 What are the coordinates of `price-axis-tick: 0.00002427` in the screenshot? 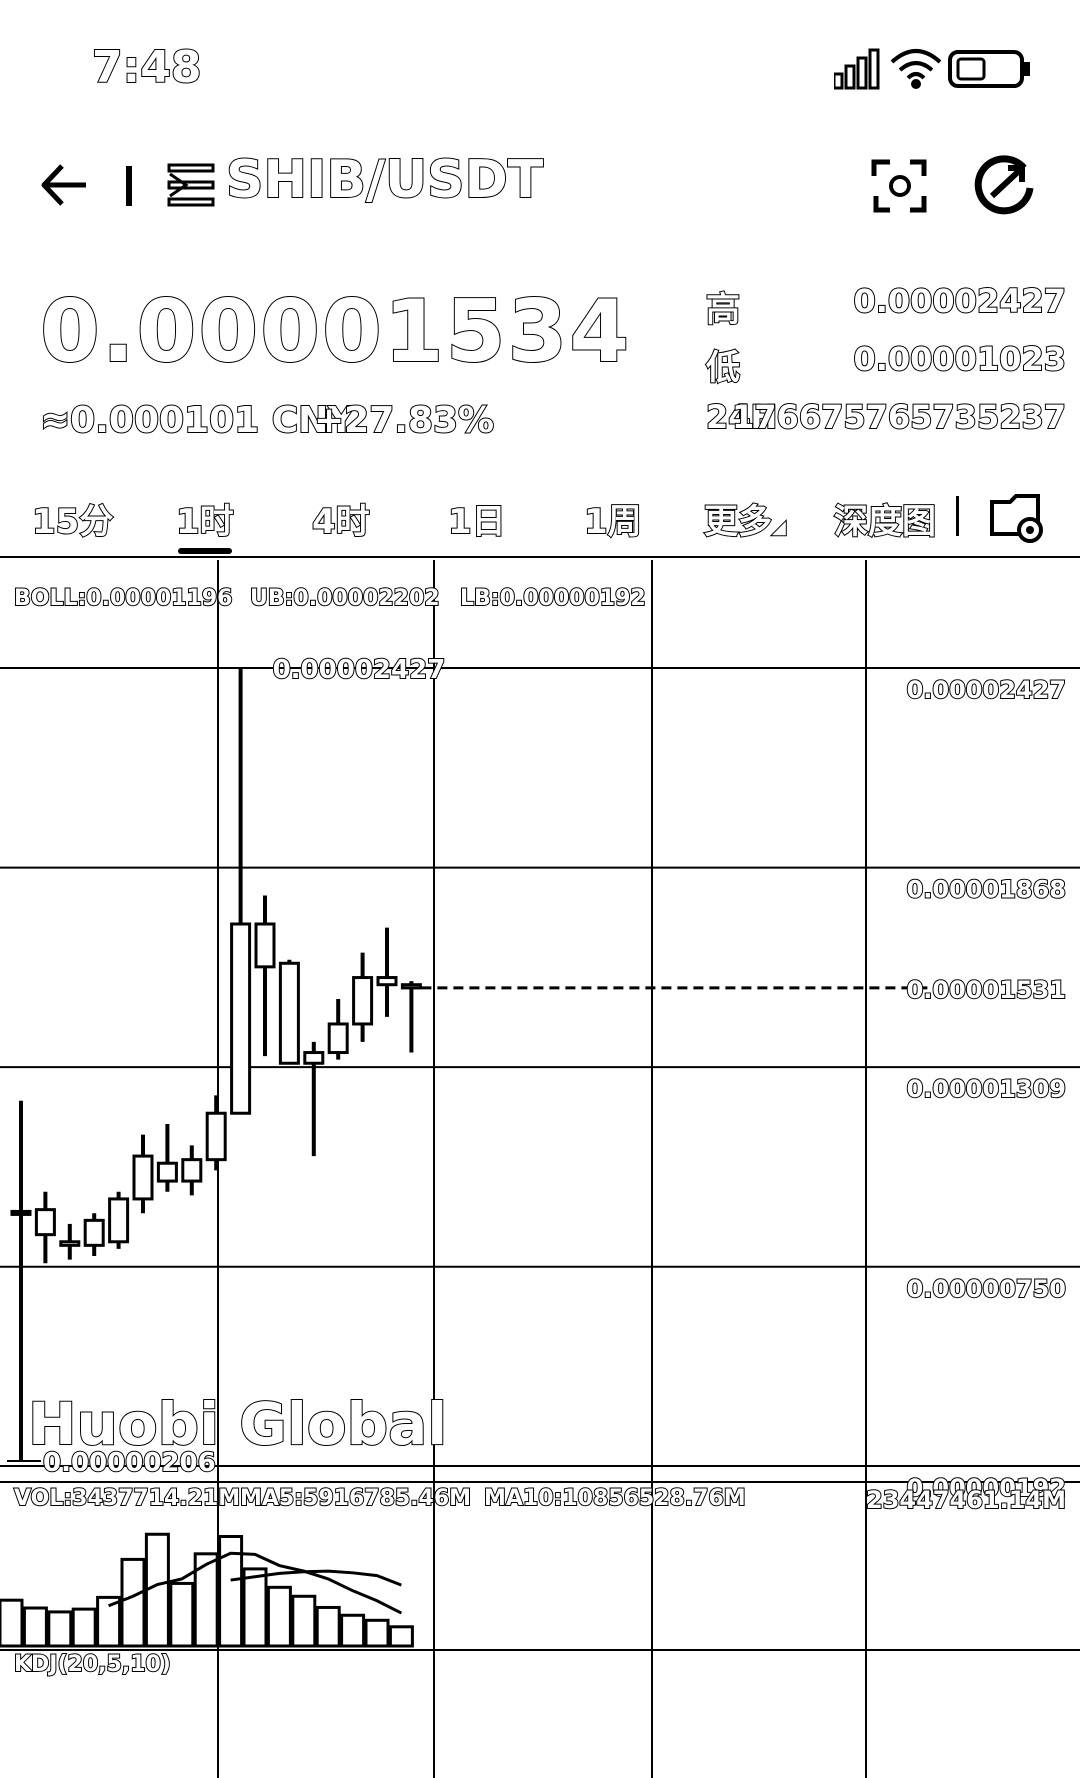 It's located at (986, 690).